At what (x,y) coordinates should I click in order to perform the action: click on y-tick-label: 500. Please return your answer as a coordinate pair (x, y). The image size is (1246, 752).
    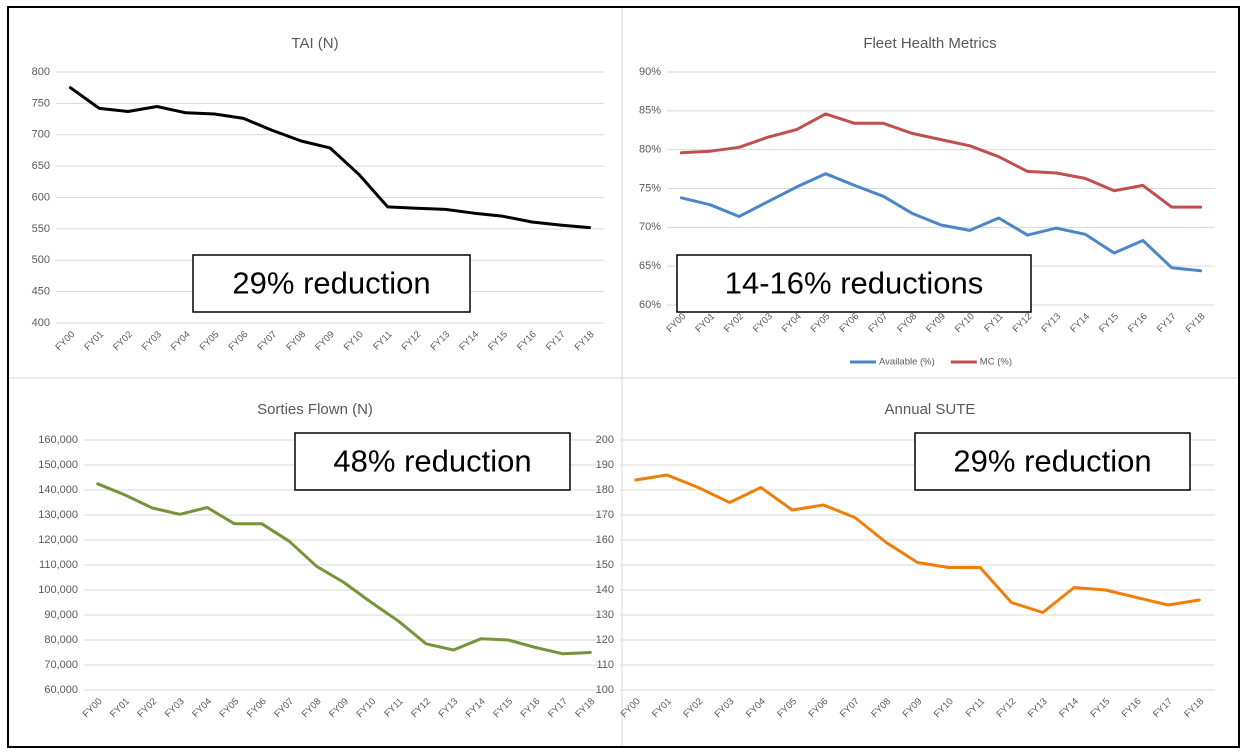
    Looking at the image, I should click on (41, 260).